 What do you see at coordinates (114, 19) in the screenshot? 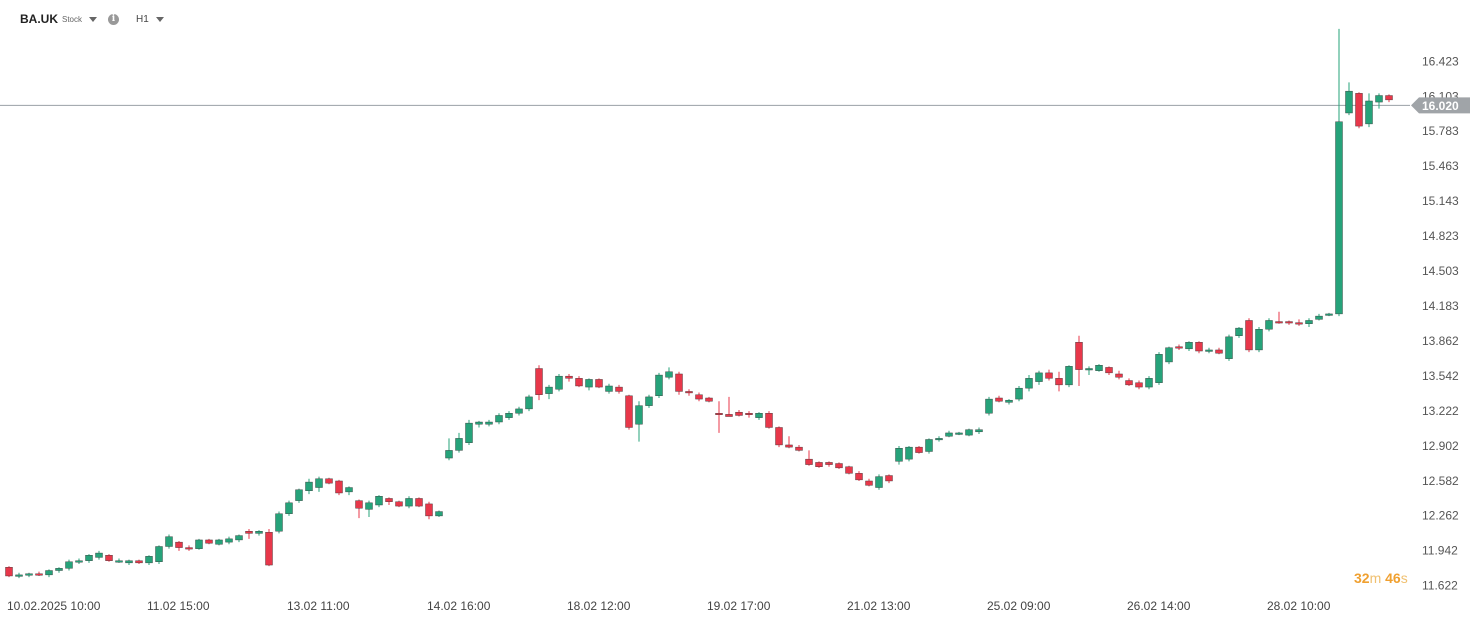
I see `info-icon: i` at bounding box center [114, 19].